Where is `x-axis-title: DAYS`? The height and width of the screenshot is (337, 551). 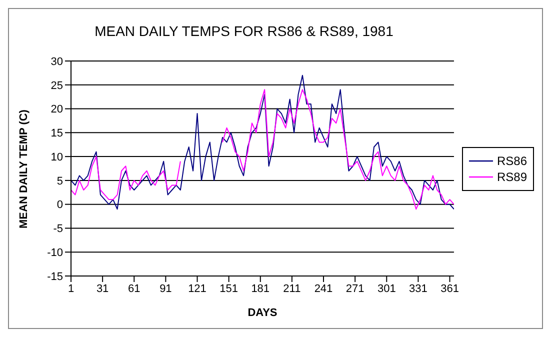 x-axis-title: DAYS is located at coordinates (263, 313).